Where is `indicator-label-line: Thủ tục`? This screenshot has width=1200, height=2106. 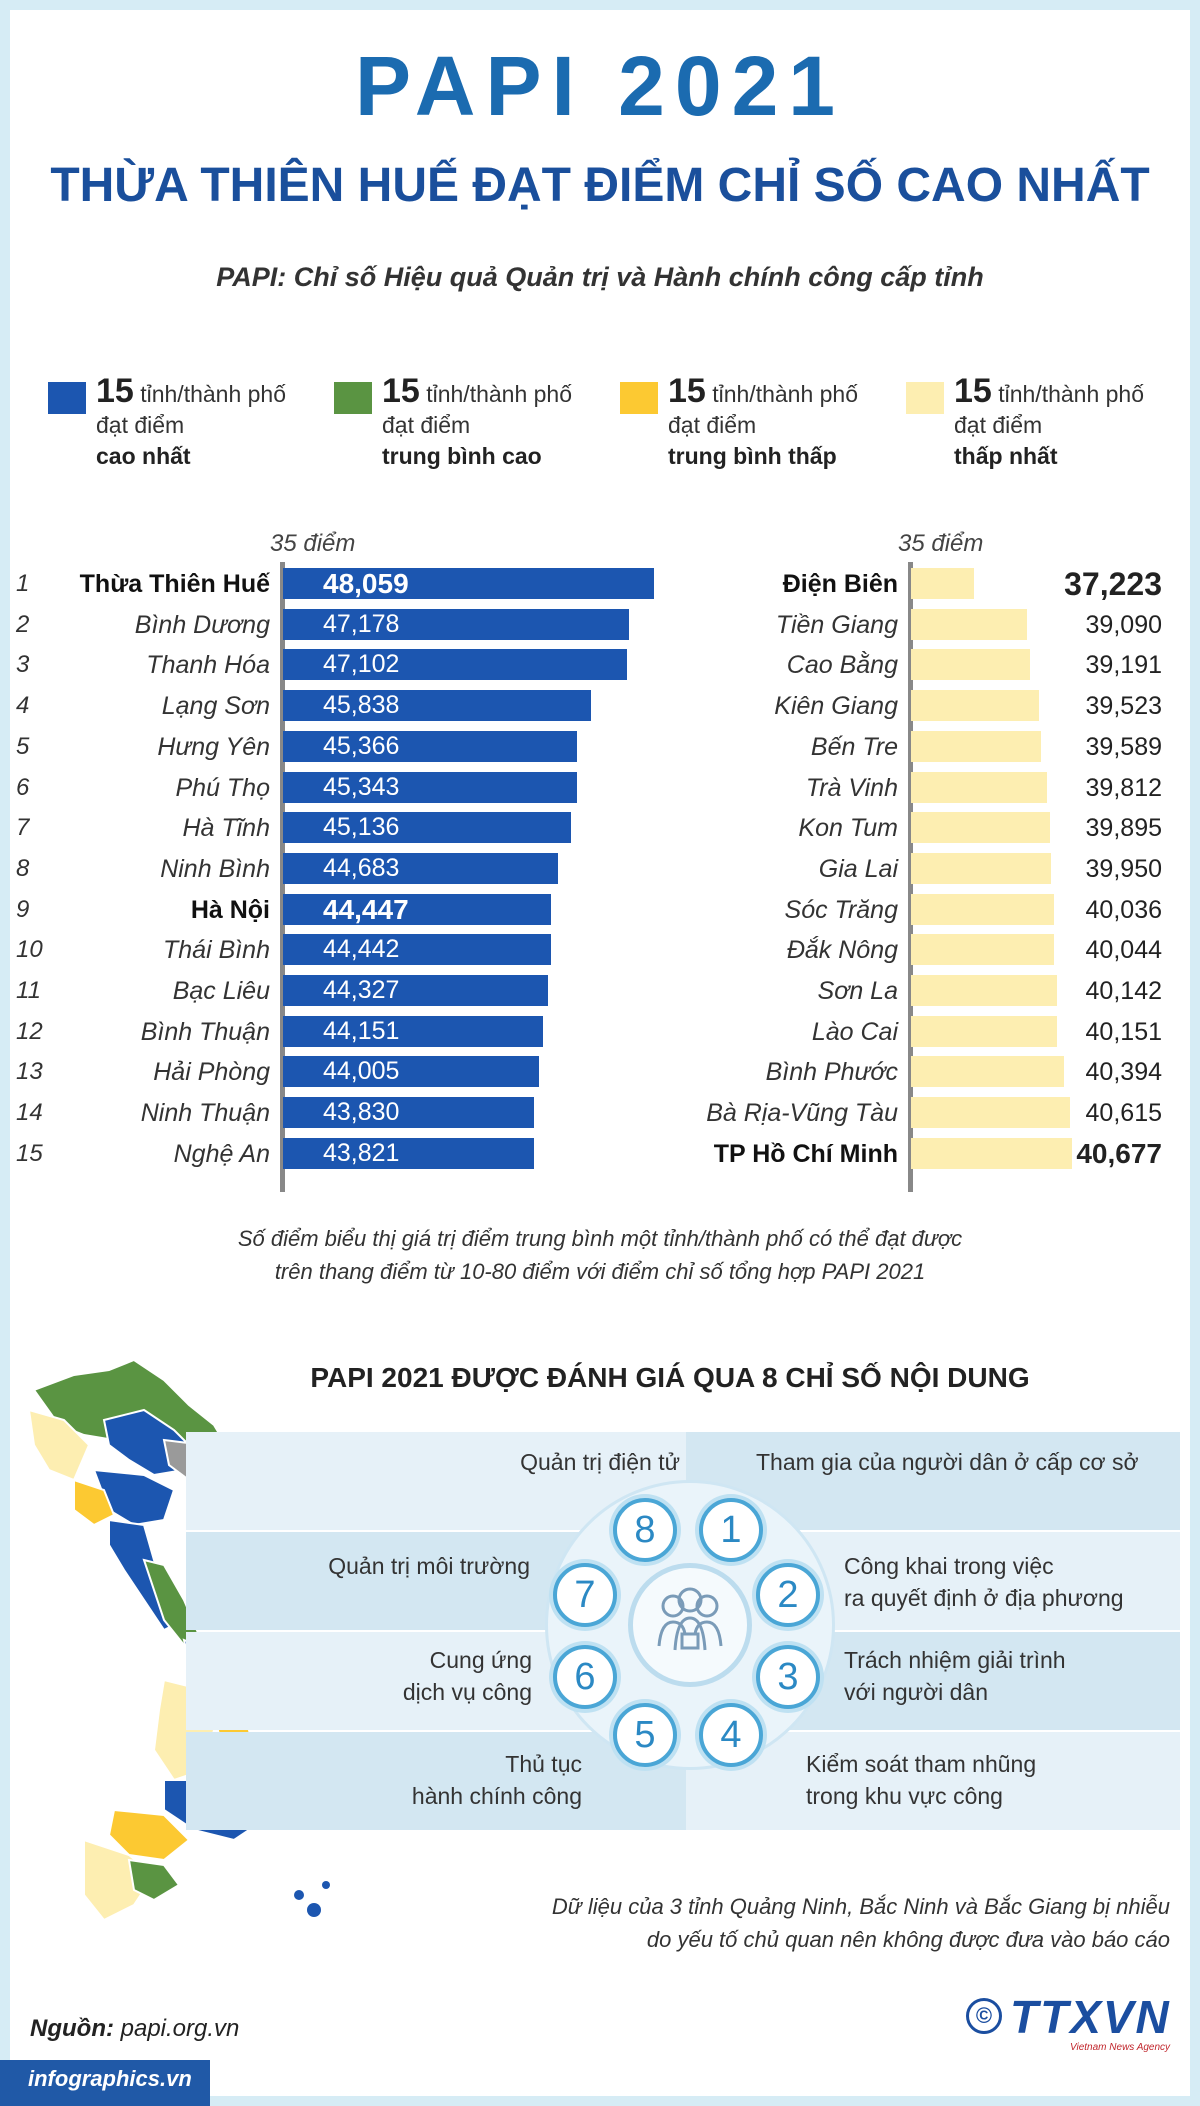
indicator-label-line: Thủ tục is located at coordinates (543, 1764).